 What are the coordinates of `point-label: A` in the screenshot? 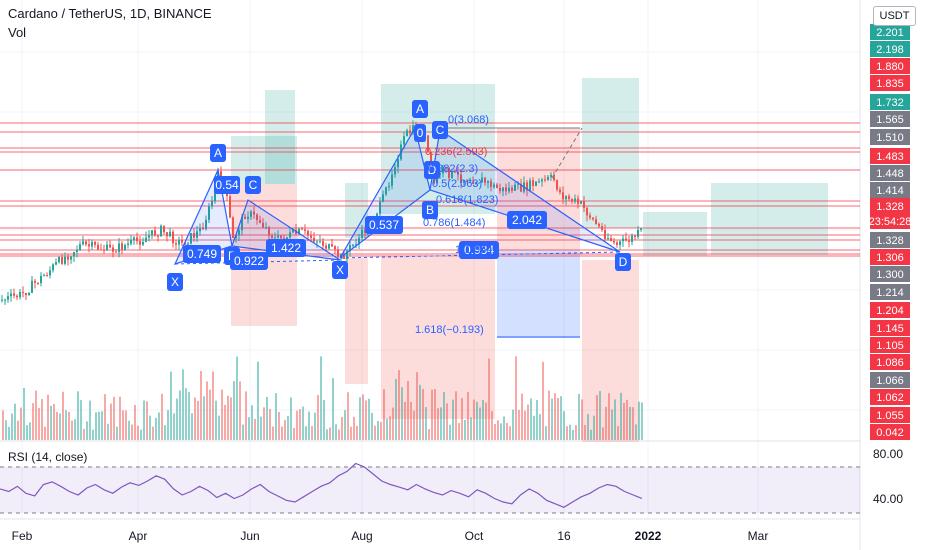 It's located at (218, 153).